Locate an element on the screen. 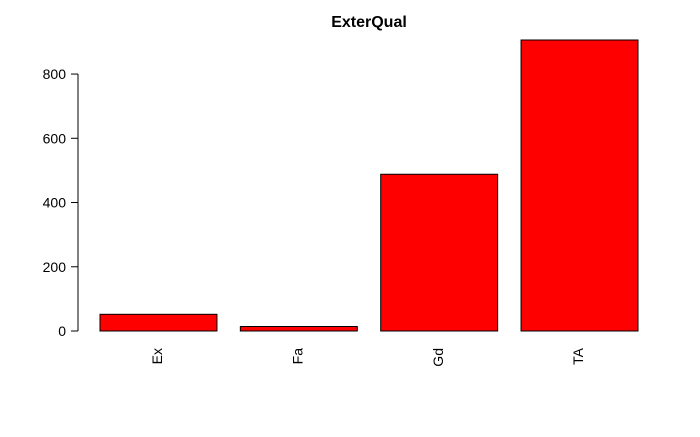 Image resolution: width=700 pixels, height=437 pixels. x-axis-labels: Ex Fa Gd TA is located at coordinates (367, 356).